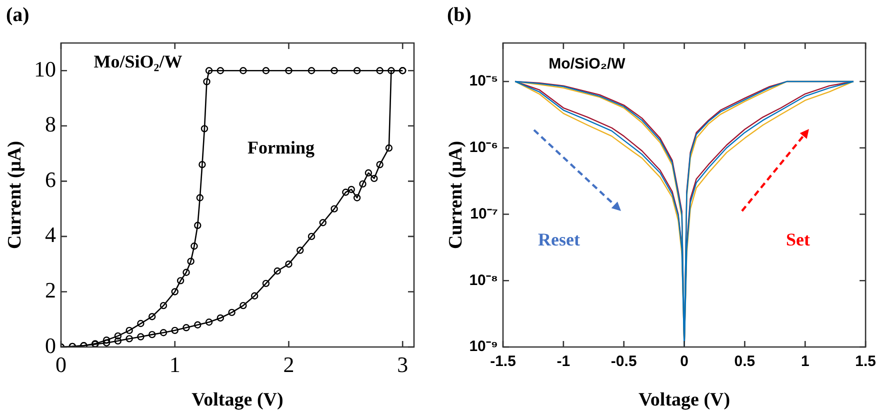  Describe the element at coordinates (288, 364) in the screenshot. I see `x-tick-label: 2` at that location.